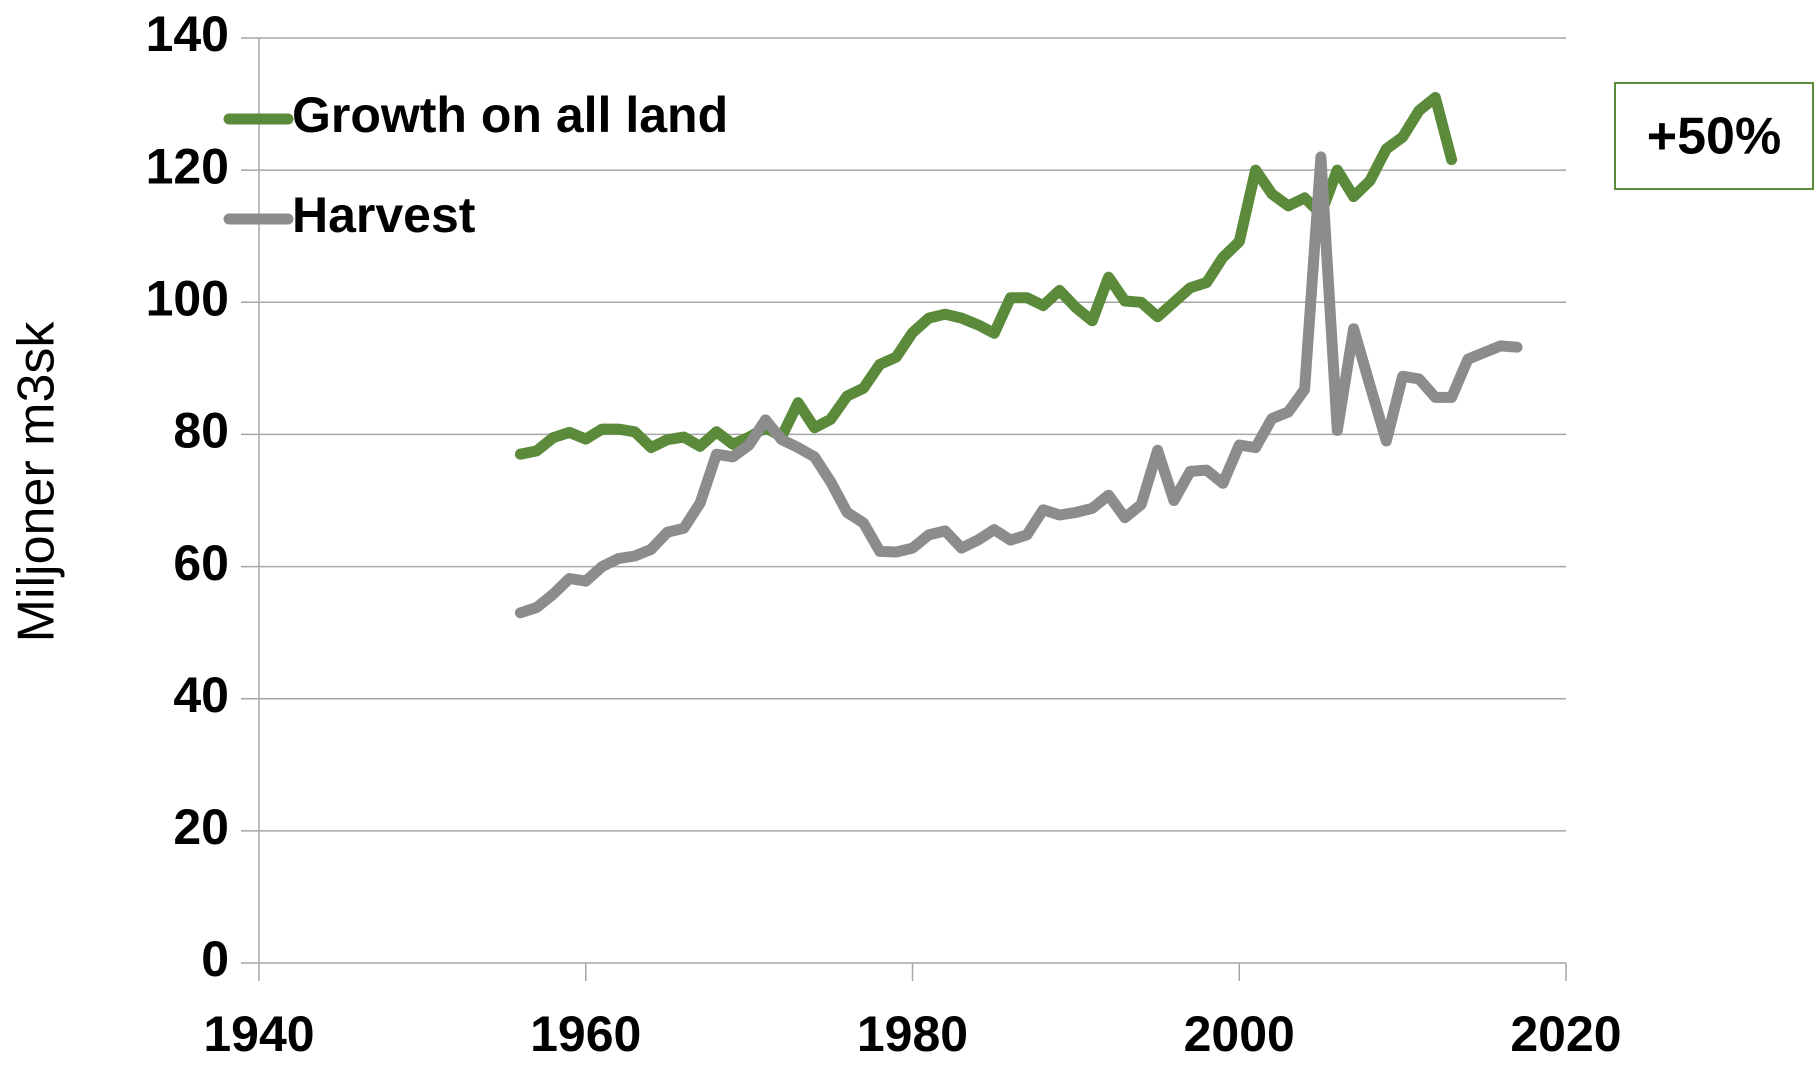 The height and width of the screenshot is (1067, 1816). Describe the element at coordinates (187, 166) in the screenshot. I see `y-tick-label: 120` at that location.